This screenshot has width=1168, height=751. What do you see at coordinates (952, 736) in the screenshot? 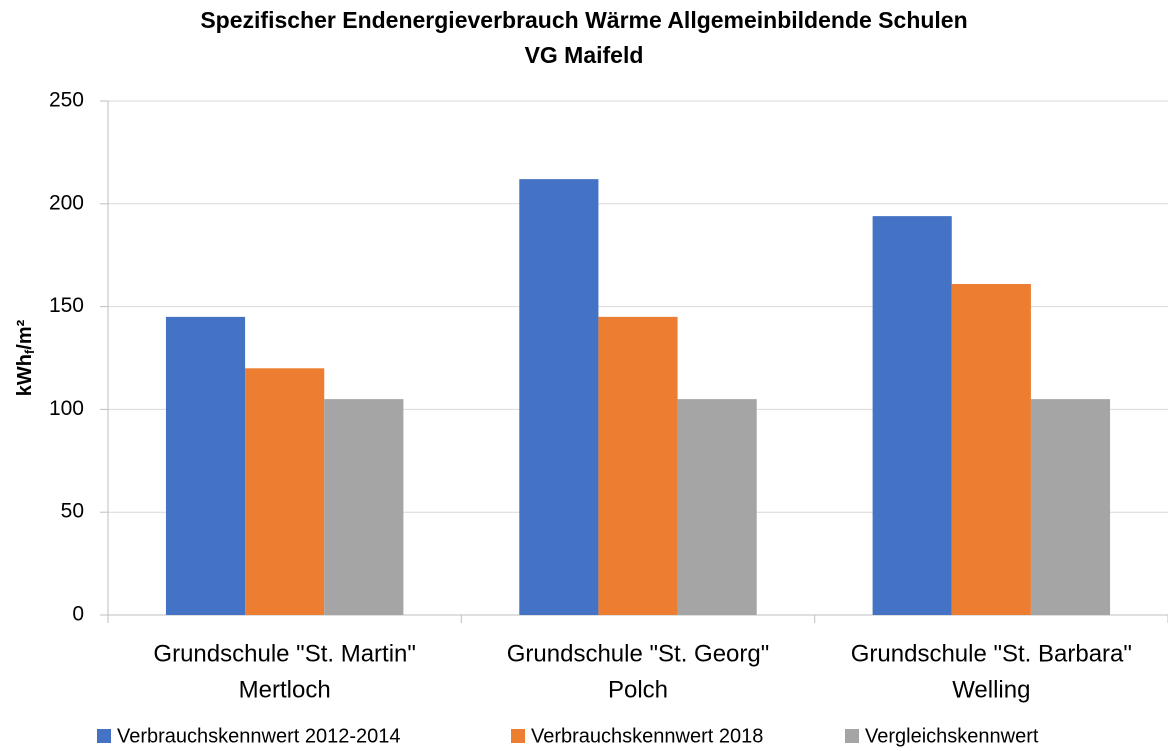
I see `legend-label: Vergleichskennwert` at bounding box center [952, 736].